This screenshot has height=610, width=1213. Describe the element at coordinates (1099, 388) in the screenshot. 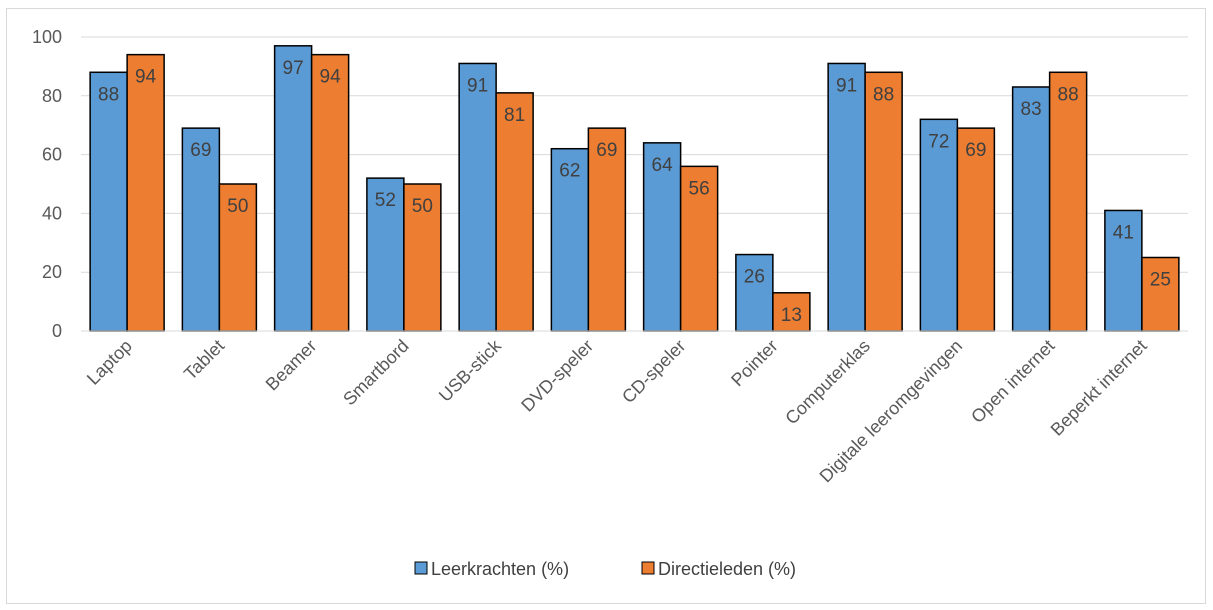

I see `x-tick-label: Beperkt internet` at that location.